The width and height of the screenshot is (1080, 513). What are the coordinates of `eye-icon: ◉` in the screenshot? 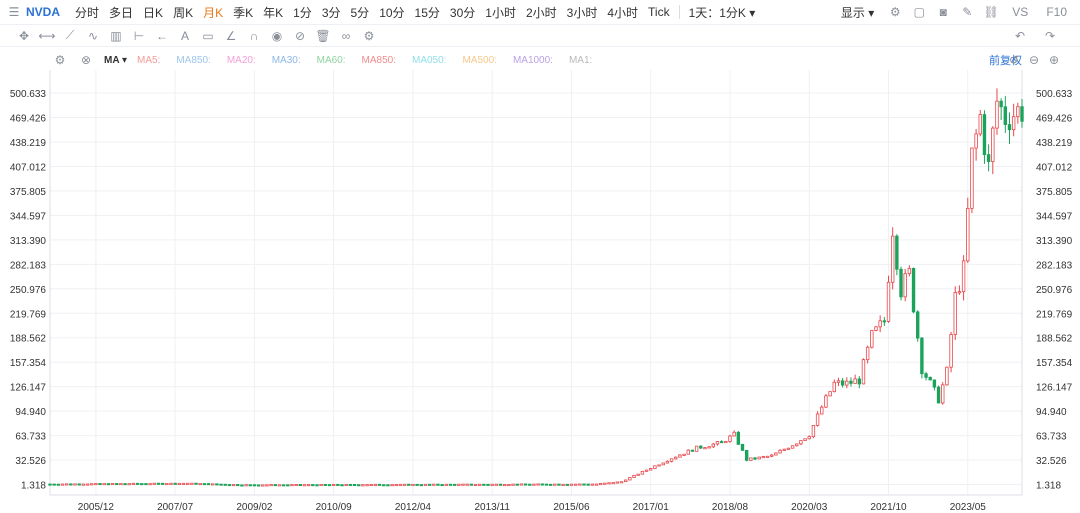 It's located at (277, 35).